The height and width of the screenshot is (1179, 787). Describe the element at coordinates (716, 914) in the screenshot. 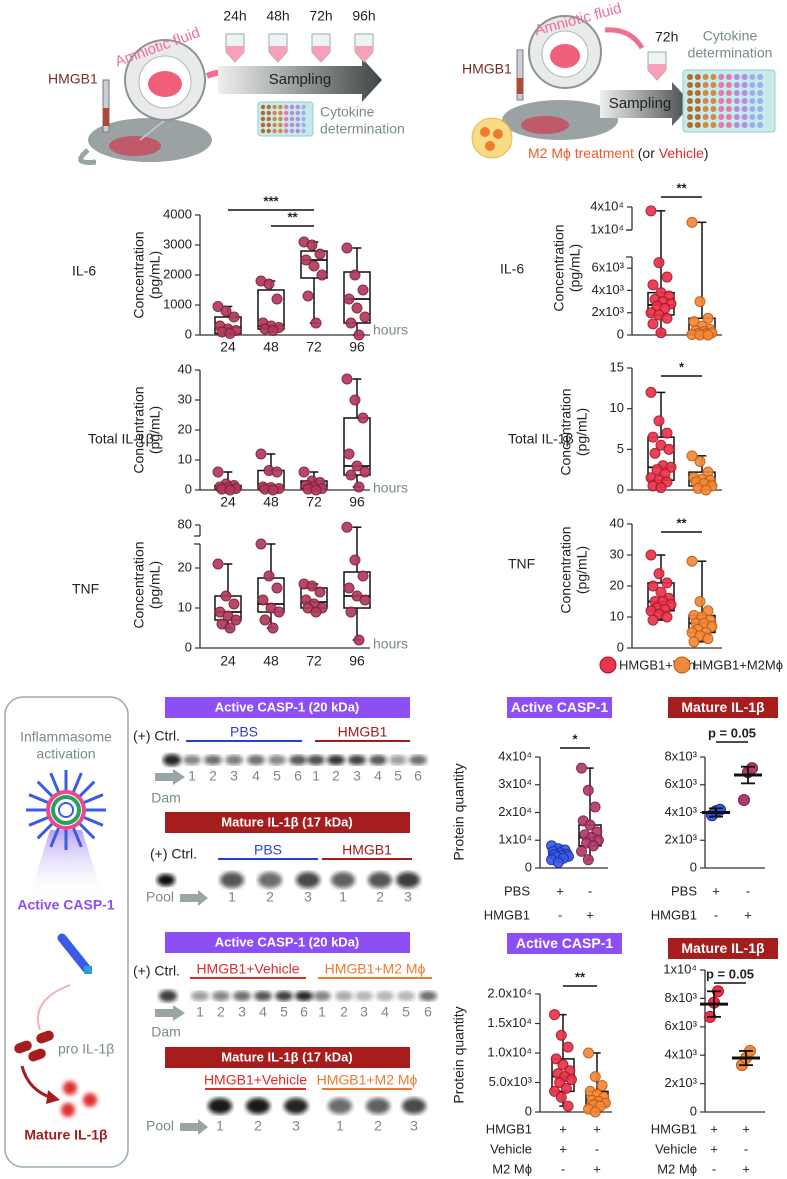

I see `x-row-mark: -` at that location.